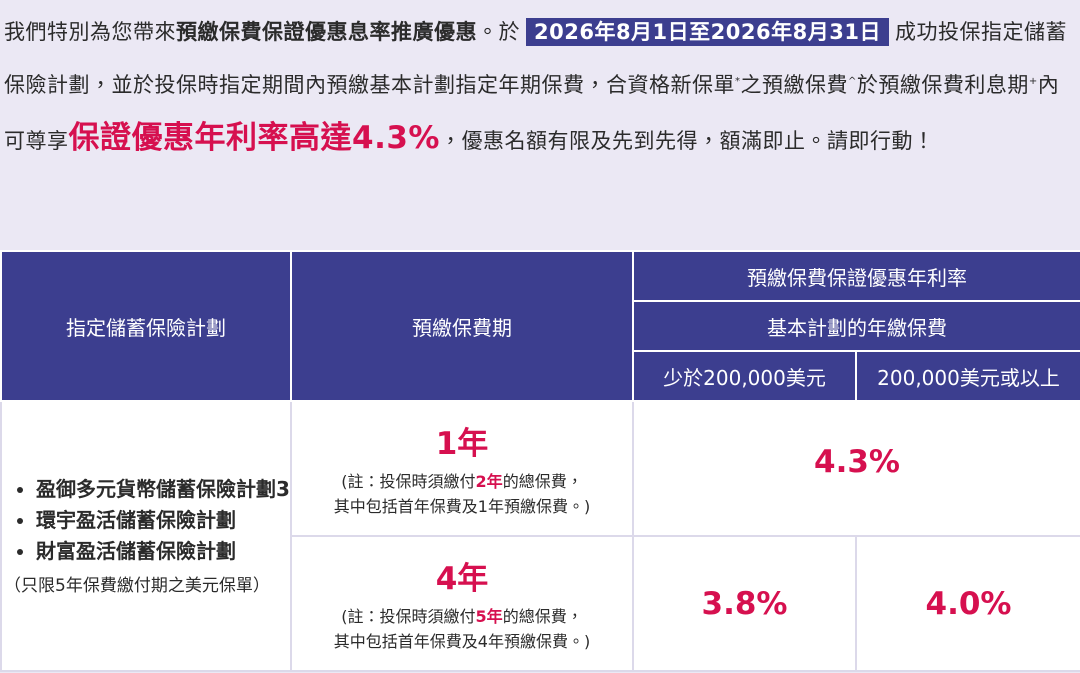 The width and height of the screenshot is (1080, 673). Describe the element at coordinates (942, 85) in the screenshot. I see `text: 於預繳保費利息期` at that location.